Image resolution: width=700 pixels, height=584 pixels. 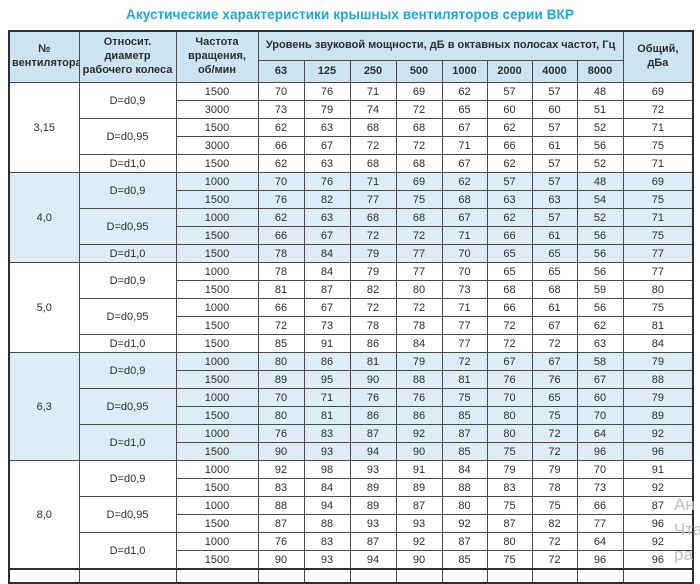 I want to click on sound-level-cell: 85, so click(x=464, y=451).